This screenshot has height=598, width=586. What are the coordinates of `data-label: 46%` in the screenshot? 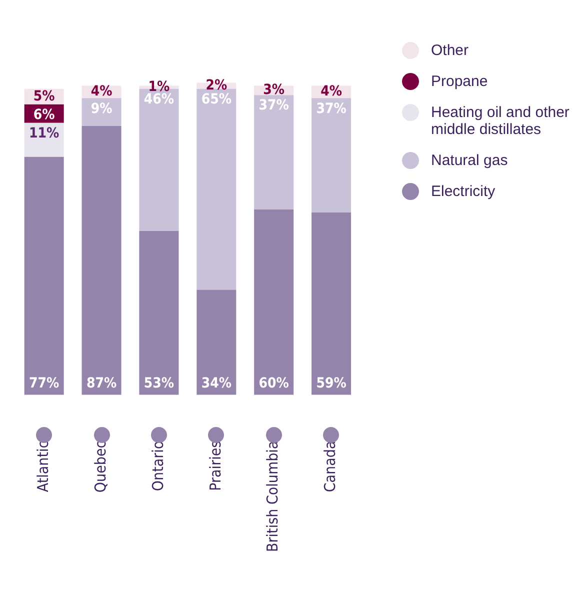 It's located at (159, 100).